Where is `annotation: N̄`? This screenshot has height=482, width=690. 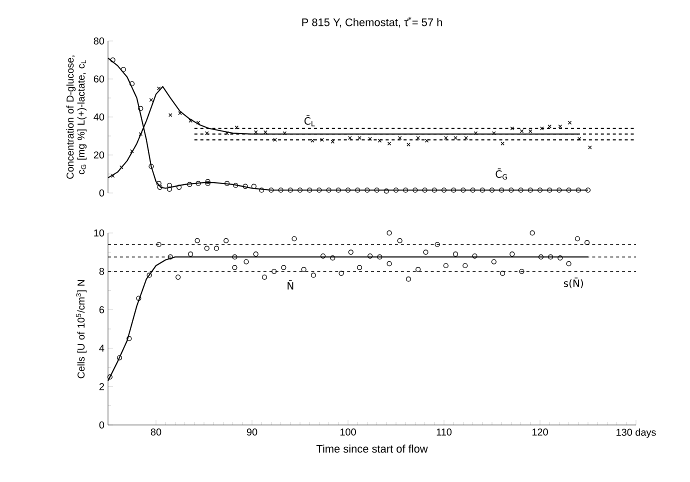
annotation: N̄ is located at coordinates (291, 285).